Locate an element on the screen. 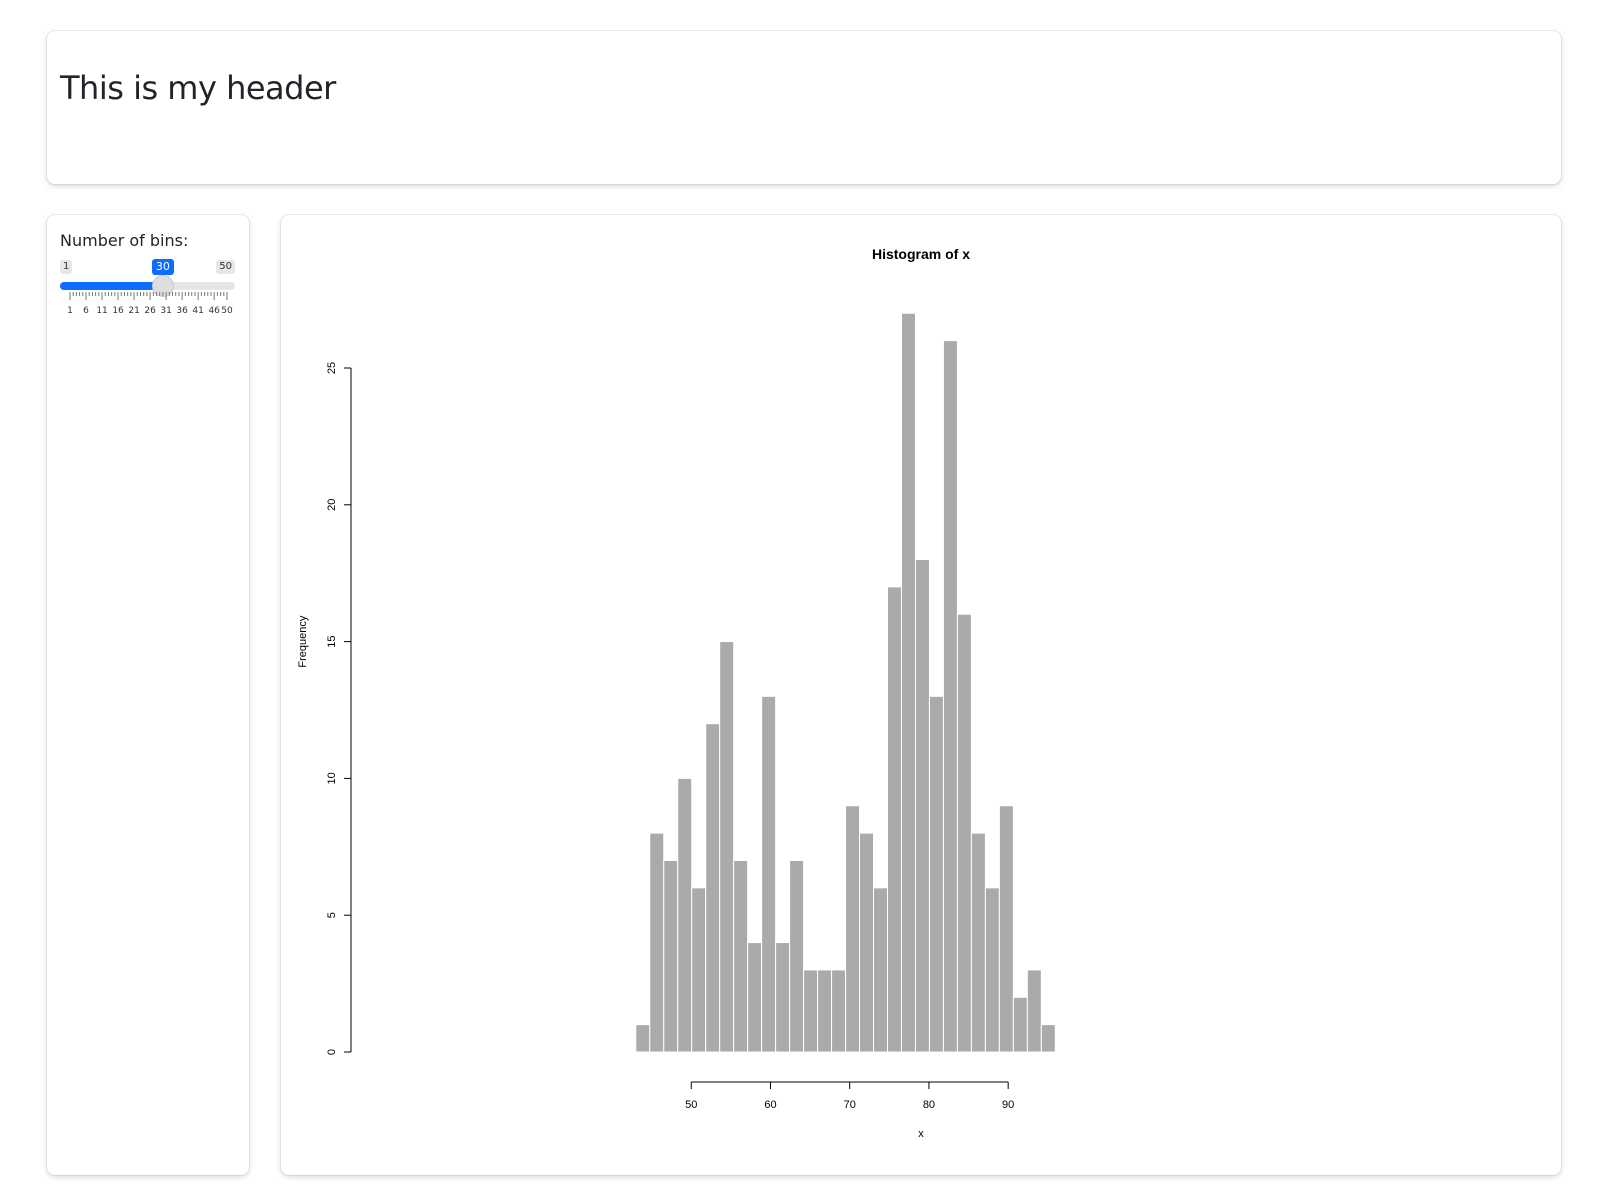 The image size is (1600, 1200). slider-max-label: 50 is located at coordinates (225, 267).